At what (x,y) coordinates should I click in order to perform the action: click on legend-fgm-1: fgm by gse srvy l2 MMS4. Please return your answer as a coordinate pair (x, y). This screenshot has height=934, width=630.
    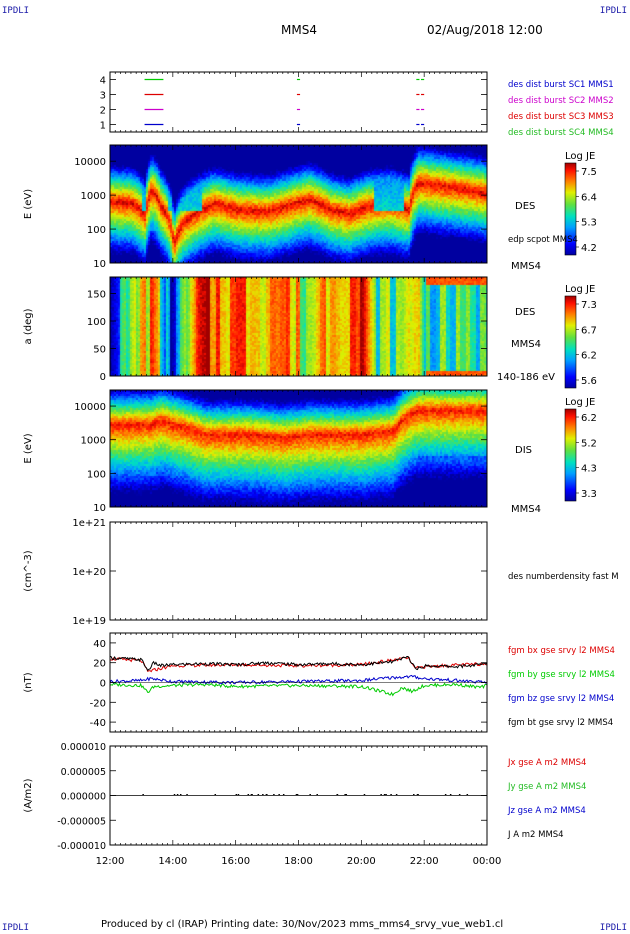
    Looking at the image, I should click on (561, 675).